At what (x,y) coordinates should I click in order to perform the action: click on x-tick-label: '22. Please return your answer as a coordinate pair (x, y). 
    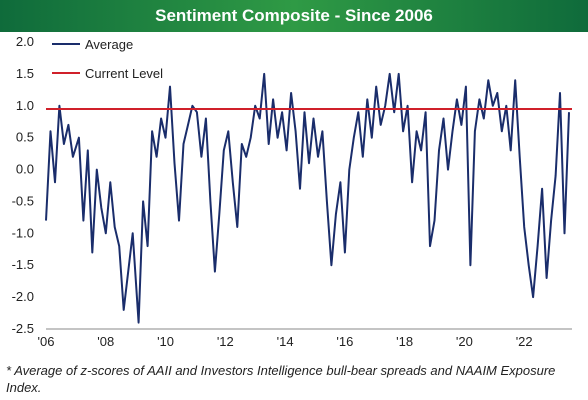
    Looking at the image, I should click on (524, 341).